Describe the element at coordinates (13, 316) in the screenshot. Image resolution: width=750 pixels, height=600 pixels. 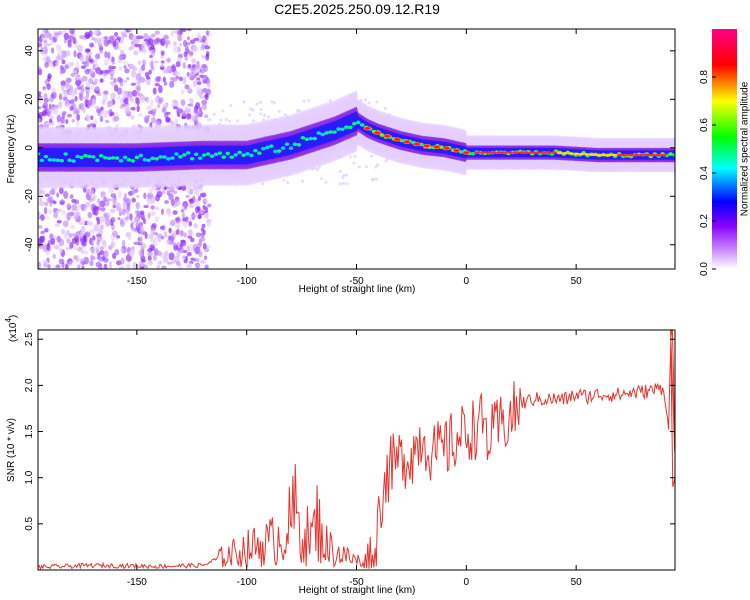
I see `snr-exponent-close: )` at that location.